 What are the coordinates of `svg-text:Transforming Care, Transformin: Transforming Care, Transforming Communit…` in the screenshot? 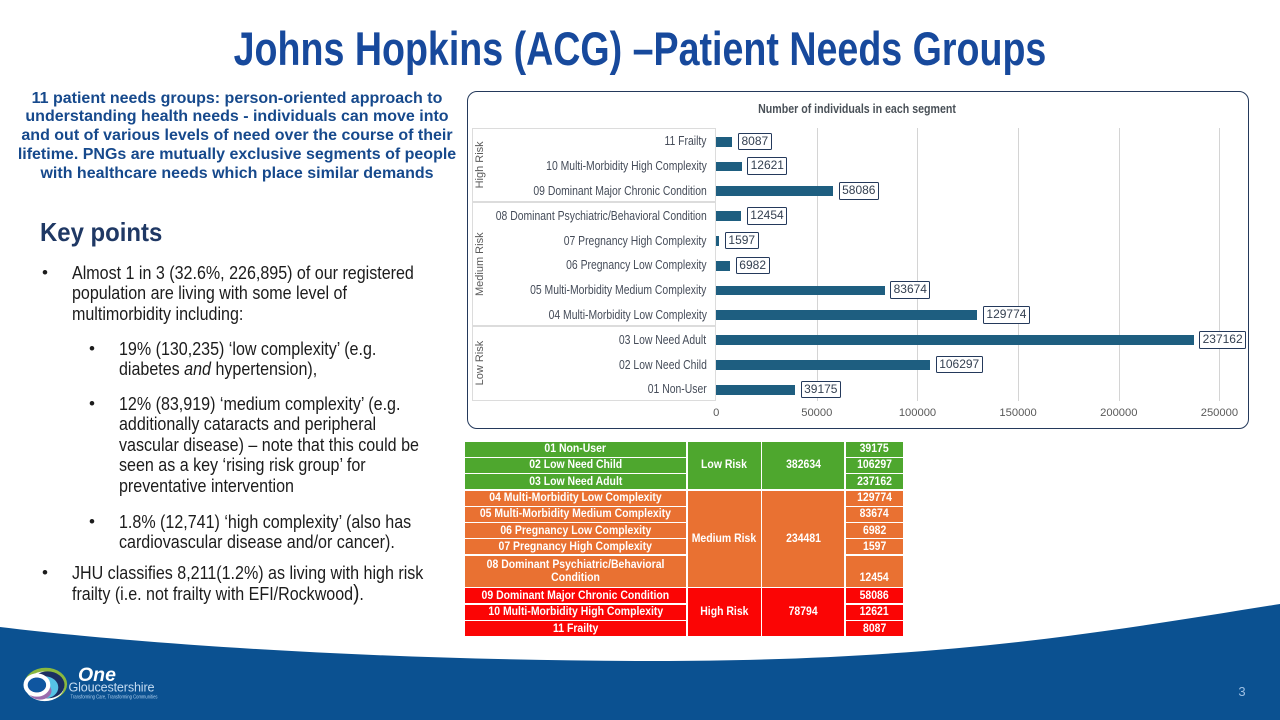 It's located at (114, 698).